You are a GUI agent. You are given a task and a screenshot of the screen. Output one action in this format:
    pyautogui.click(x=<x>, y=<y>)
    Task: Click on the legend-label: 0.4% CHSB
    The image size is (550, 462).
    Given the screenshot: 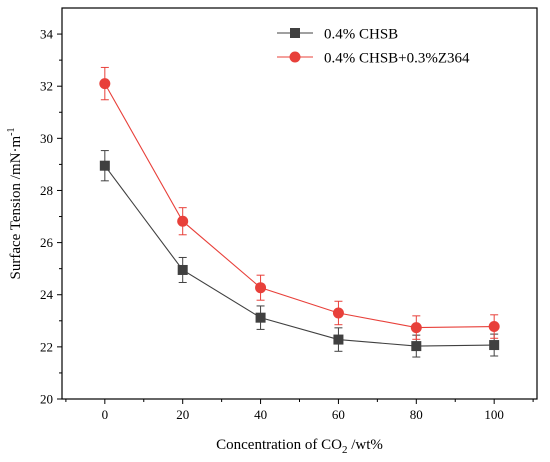 What is the action you would take?
    pyautogui.click(x=361, y=35)
    